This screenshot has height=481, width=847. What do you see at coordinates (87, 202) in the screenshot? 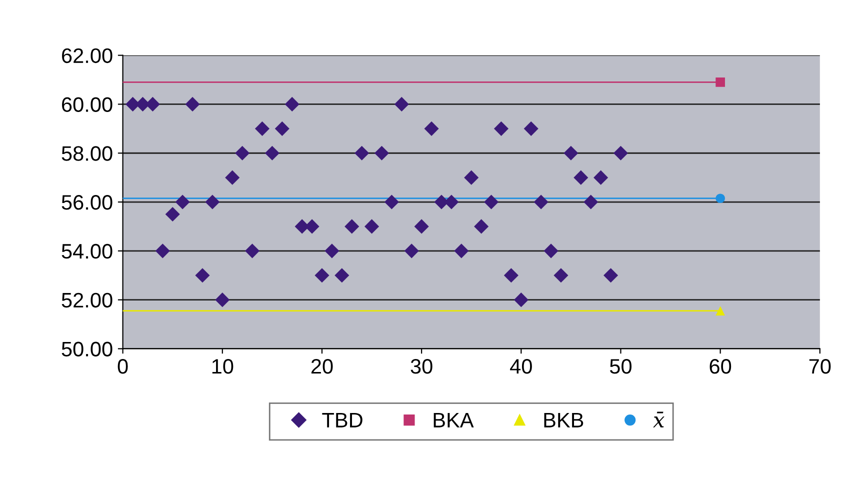
I see `y-tick-label: 56.00` at bounding box center [87, 202].